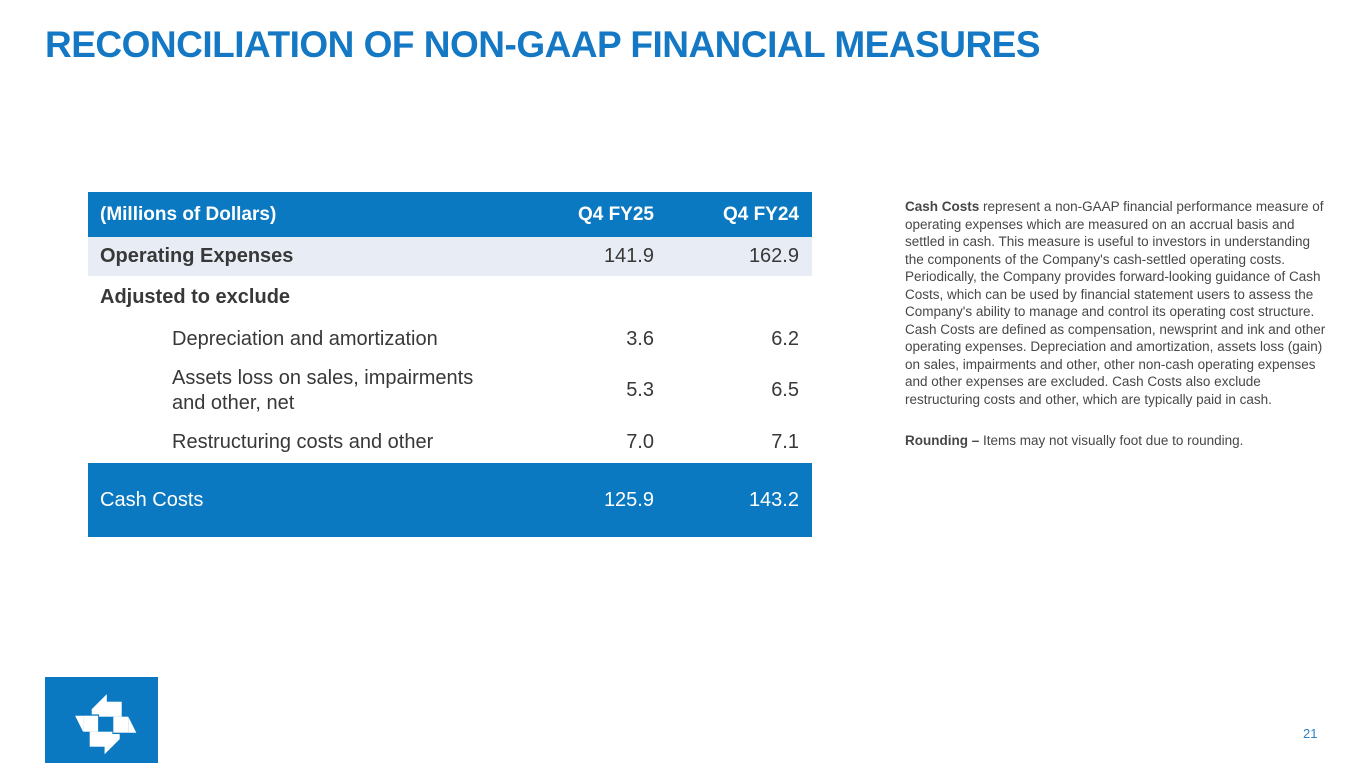  Describe the element at coordinates (615, 214) in the screenshot. I see `table-header-q4fy25: Q4 FY25` at that location.